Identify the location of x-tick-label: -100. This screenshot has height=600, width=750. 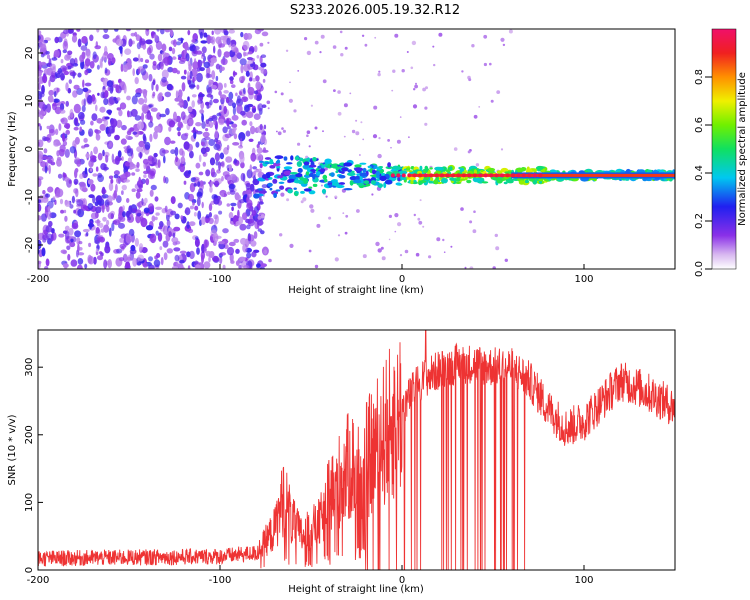
(220, 580).